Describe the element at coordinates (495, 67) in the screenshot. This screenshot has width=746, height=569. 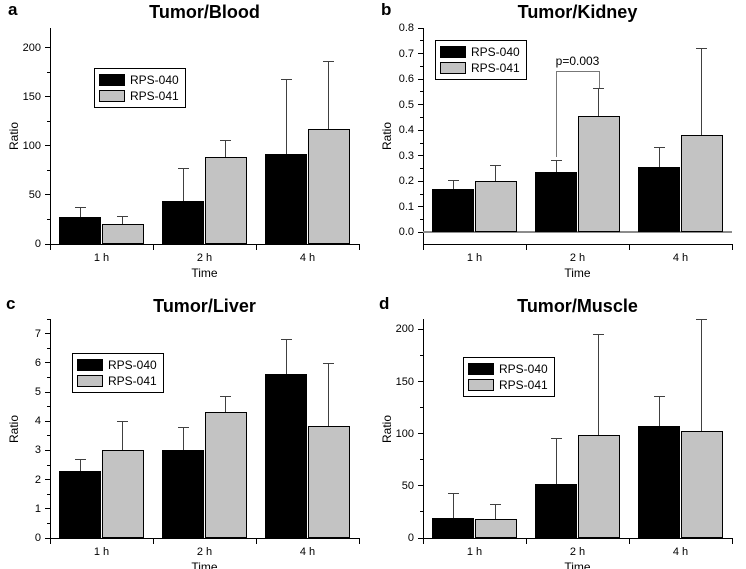
I see `legend-label: RPS-041` at that location.